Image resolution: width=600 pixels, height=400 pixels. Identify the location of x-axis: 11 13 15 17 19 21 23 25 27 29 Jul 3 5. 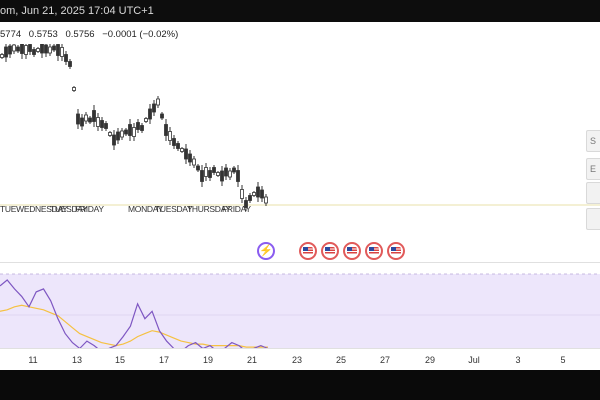
(300, 359).